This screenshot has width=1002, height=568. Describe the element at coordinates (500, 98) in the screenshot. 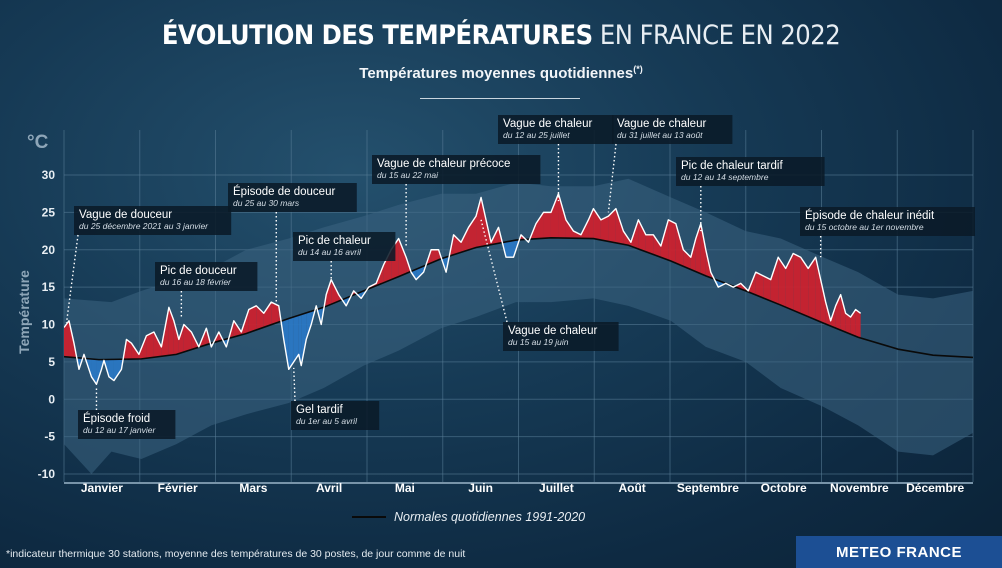

I see `title-divider` at that location.